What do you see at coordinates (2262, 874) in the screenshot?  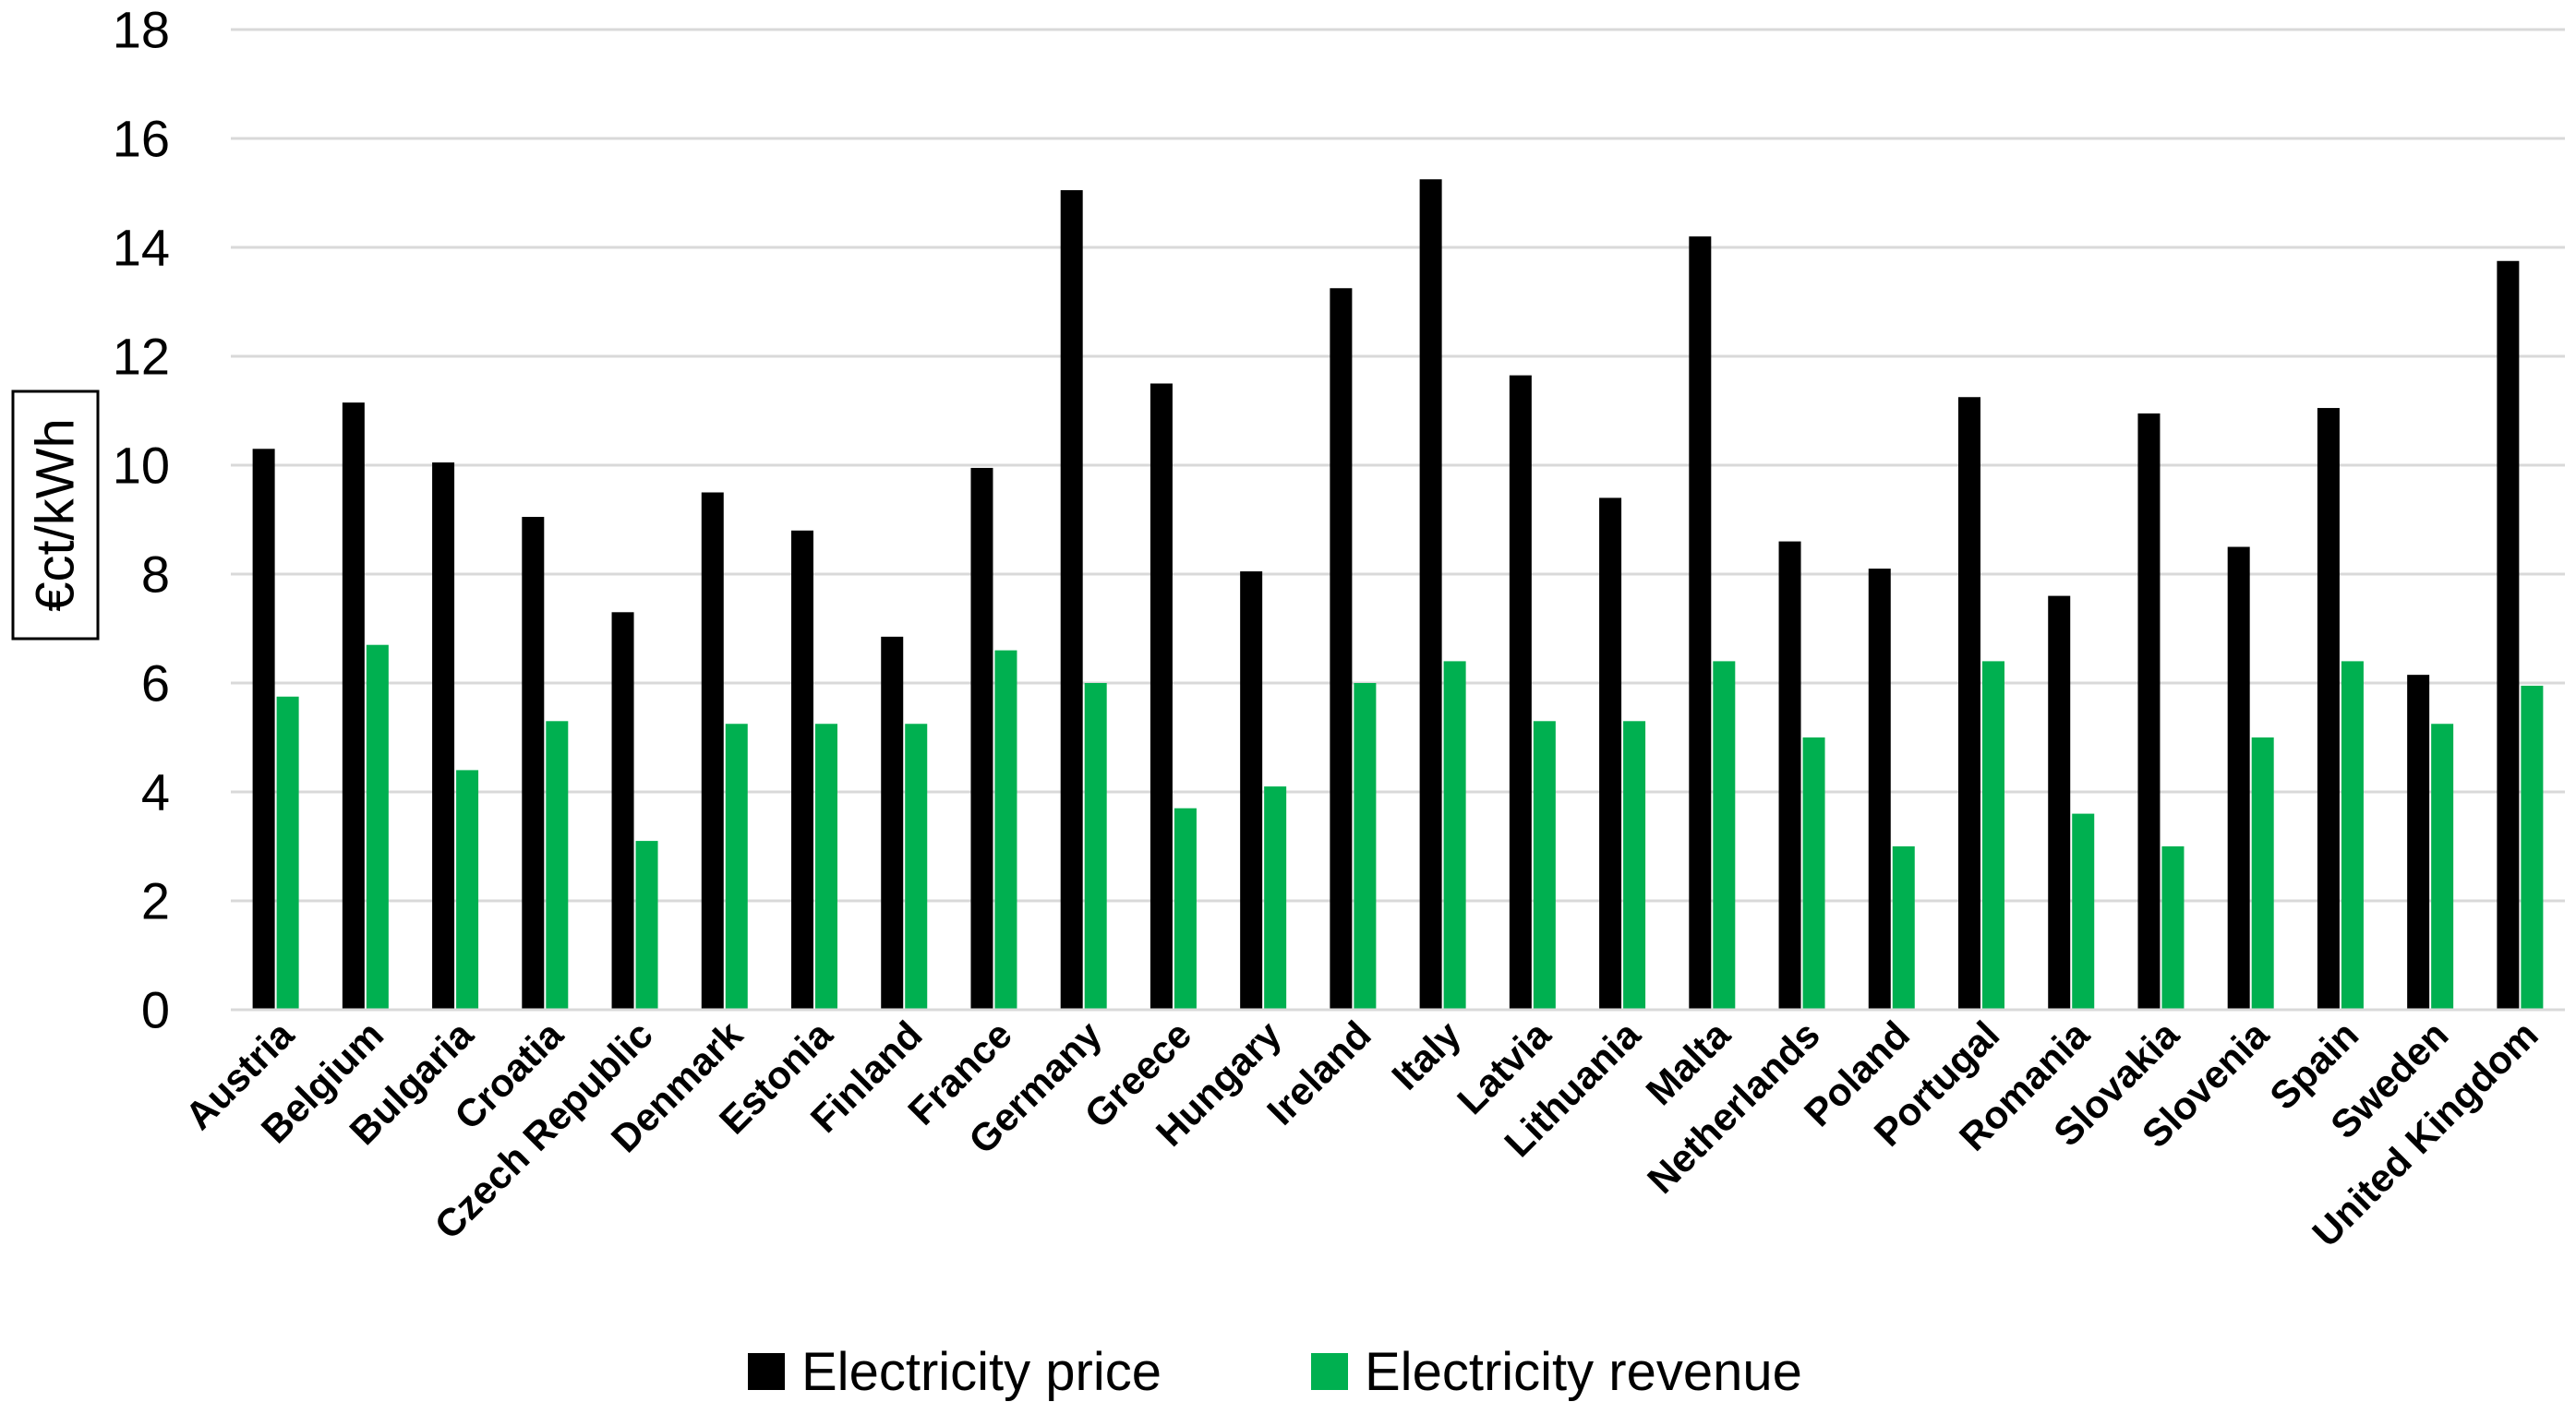 I see `bar-electricity-revenue-slovenia` at bounding box center [2262, 874].